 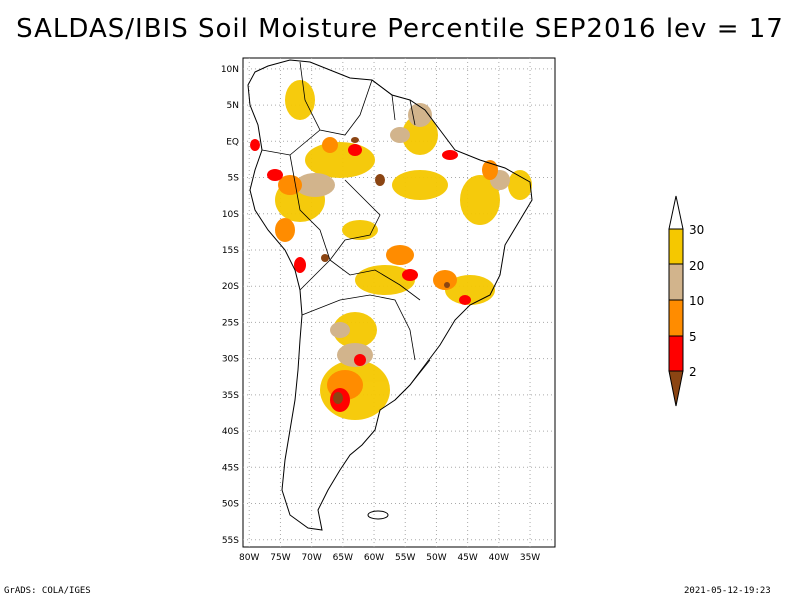 I want to click on falkland-islands, so click(x=378, y=515).